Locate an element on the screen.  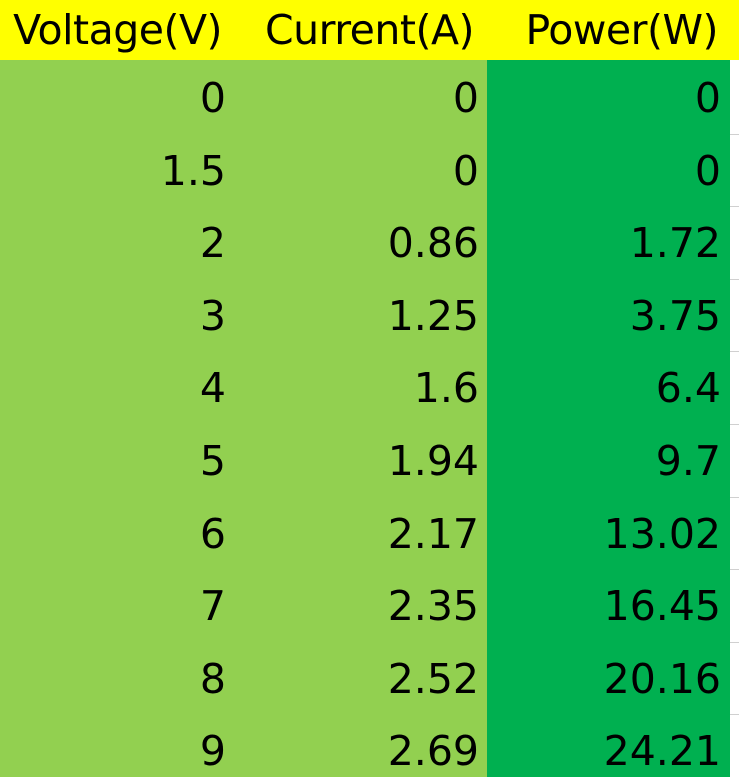
header-row: Voltage(V) Current(A) Power(W) is located at coordinates (369, 30).